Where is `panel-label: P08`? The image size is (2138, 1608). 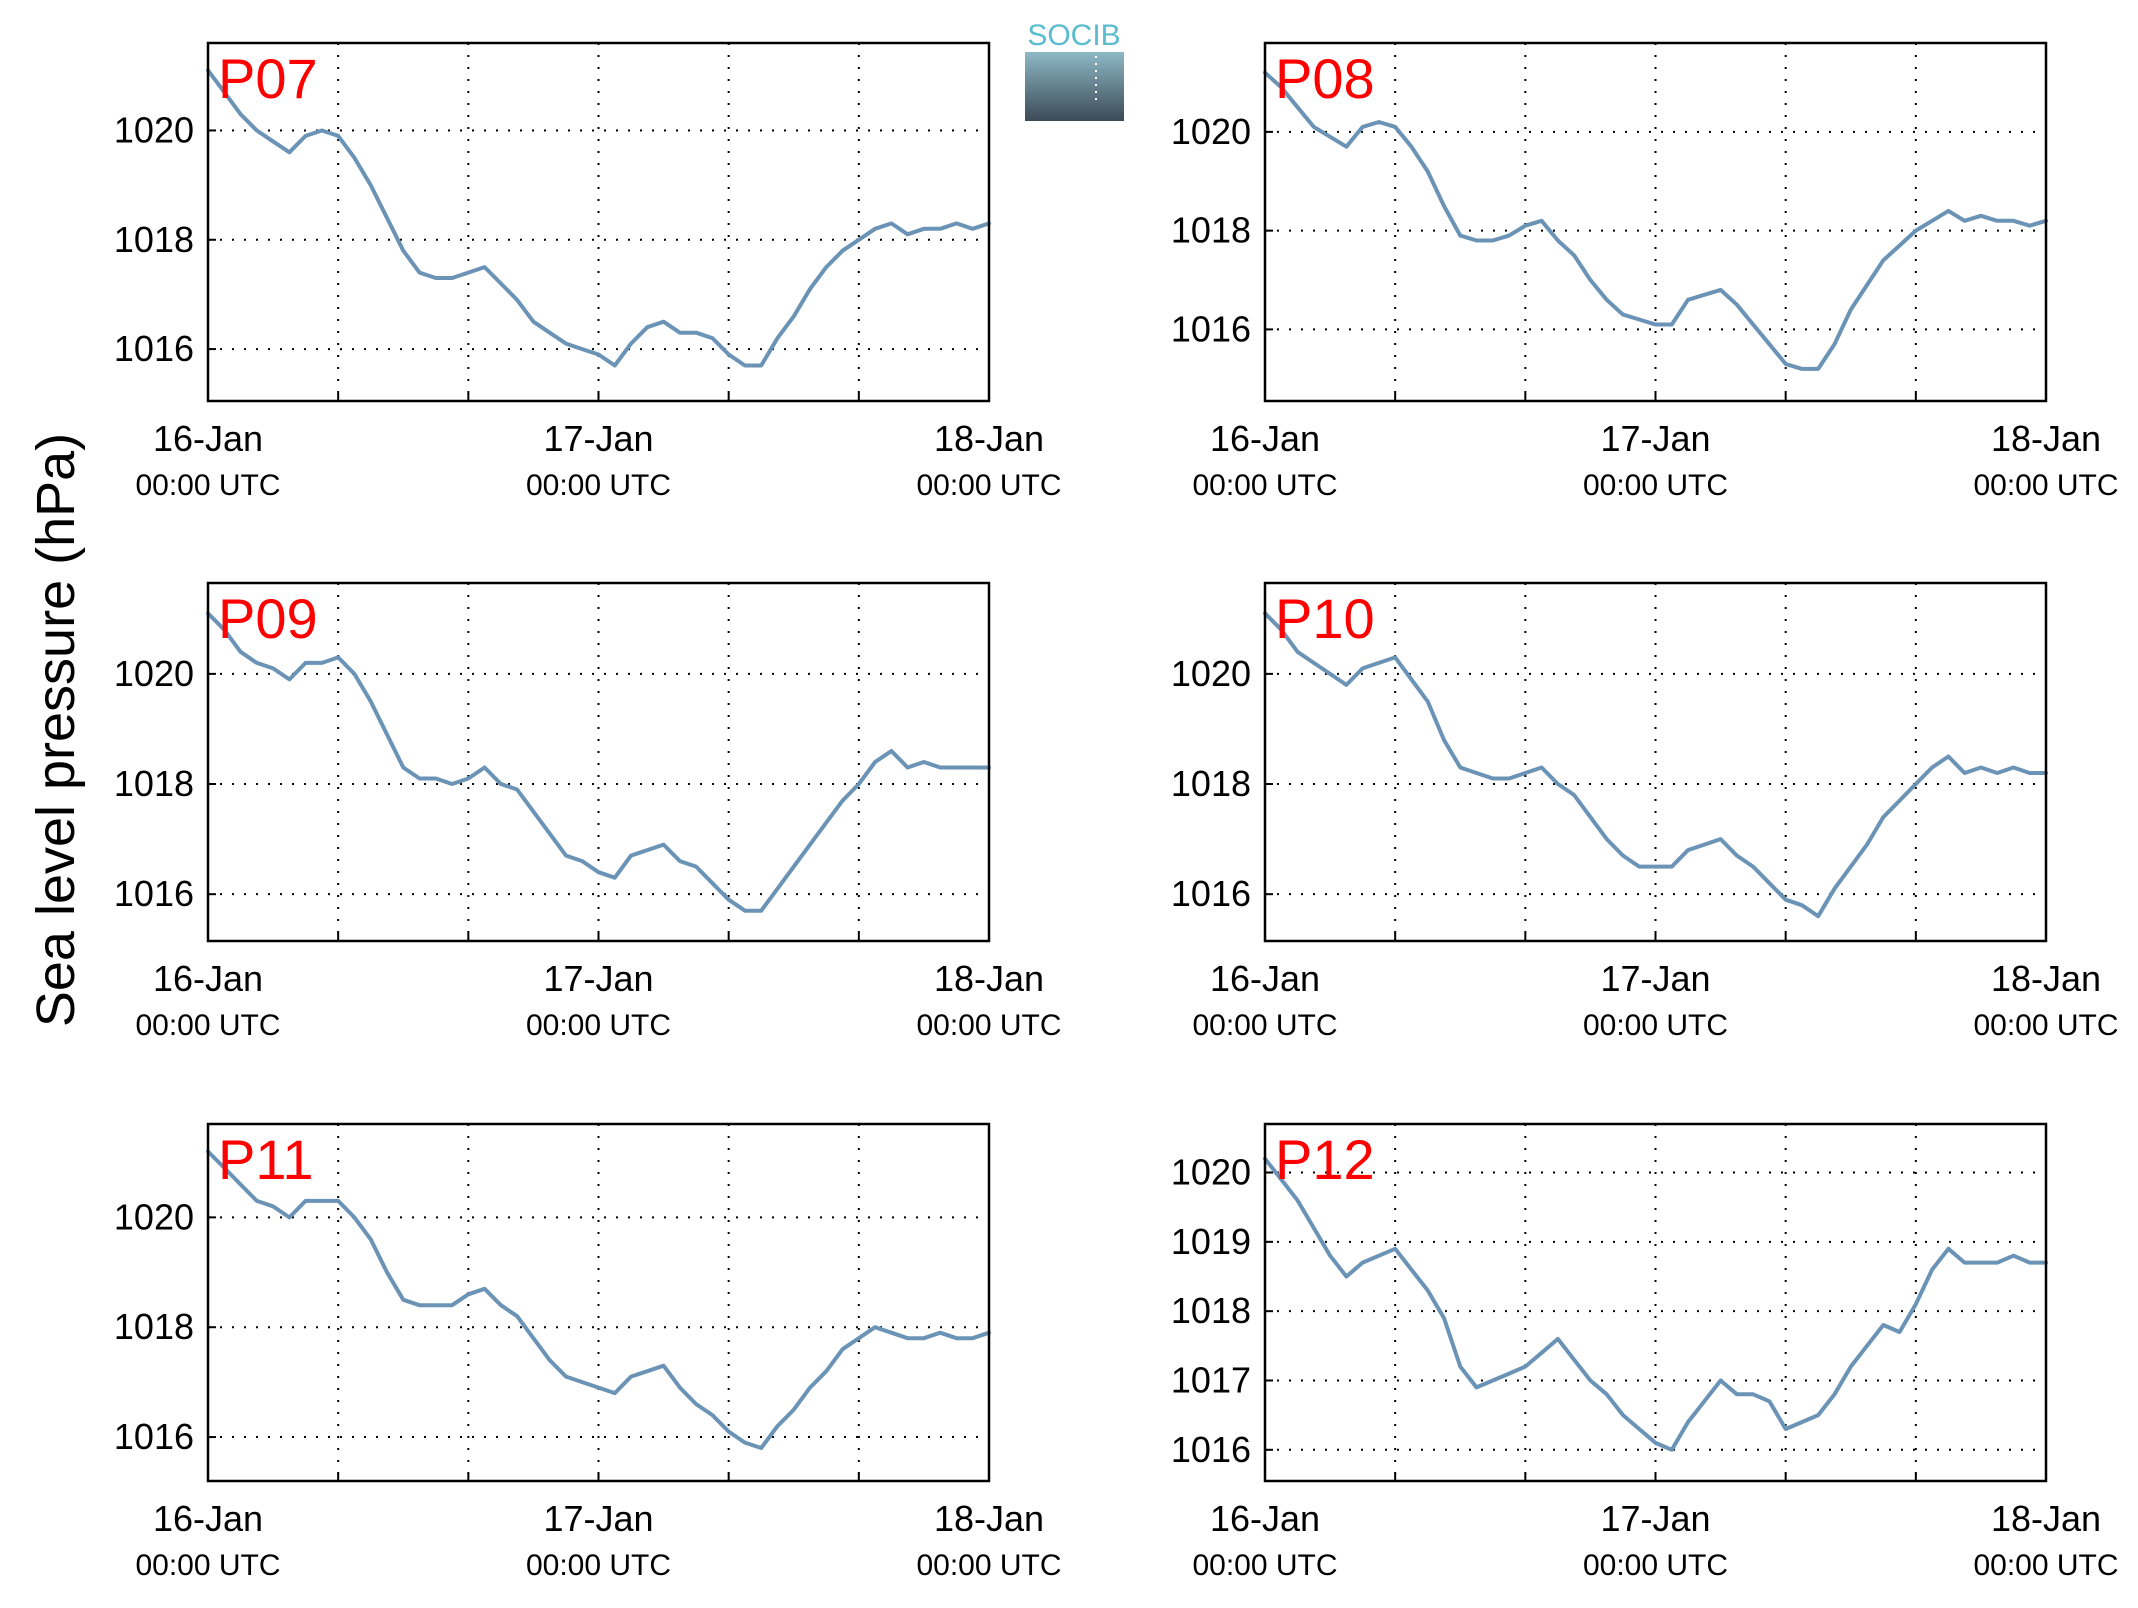 panel-label: P08 is located at coordinates (1325, 78).